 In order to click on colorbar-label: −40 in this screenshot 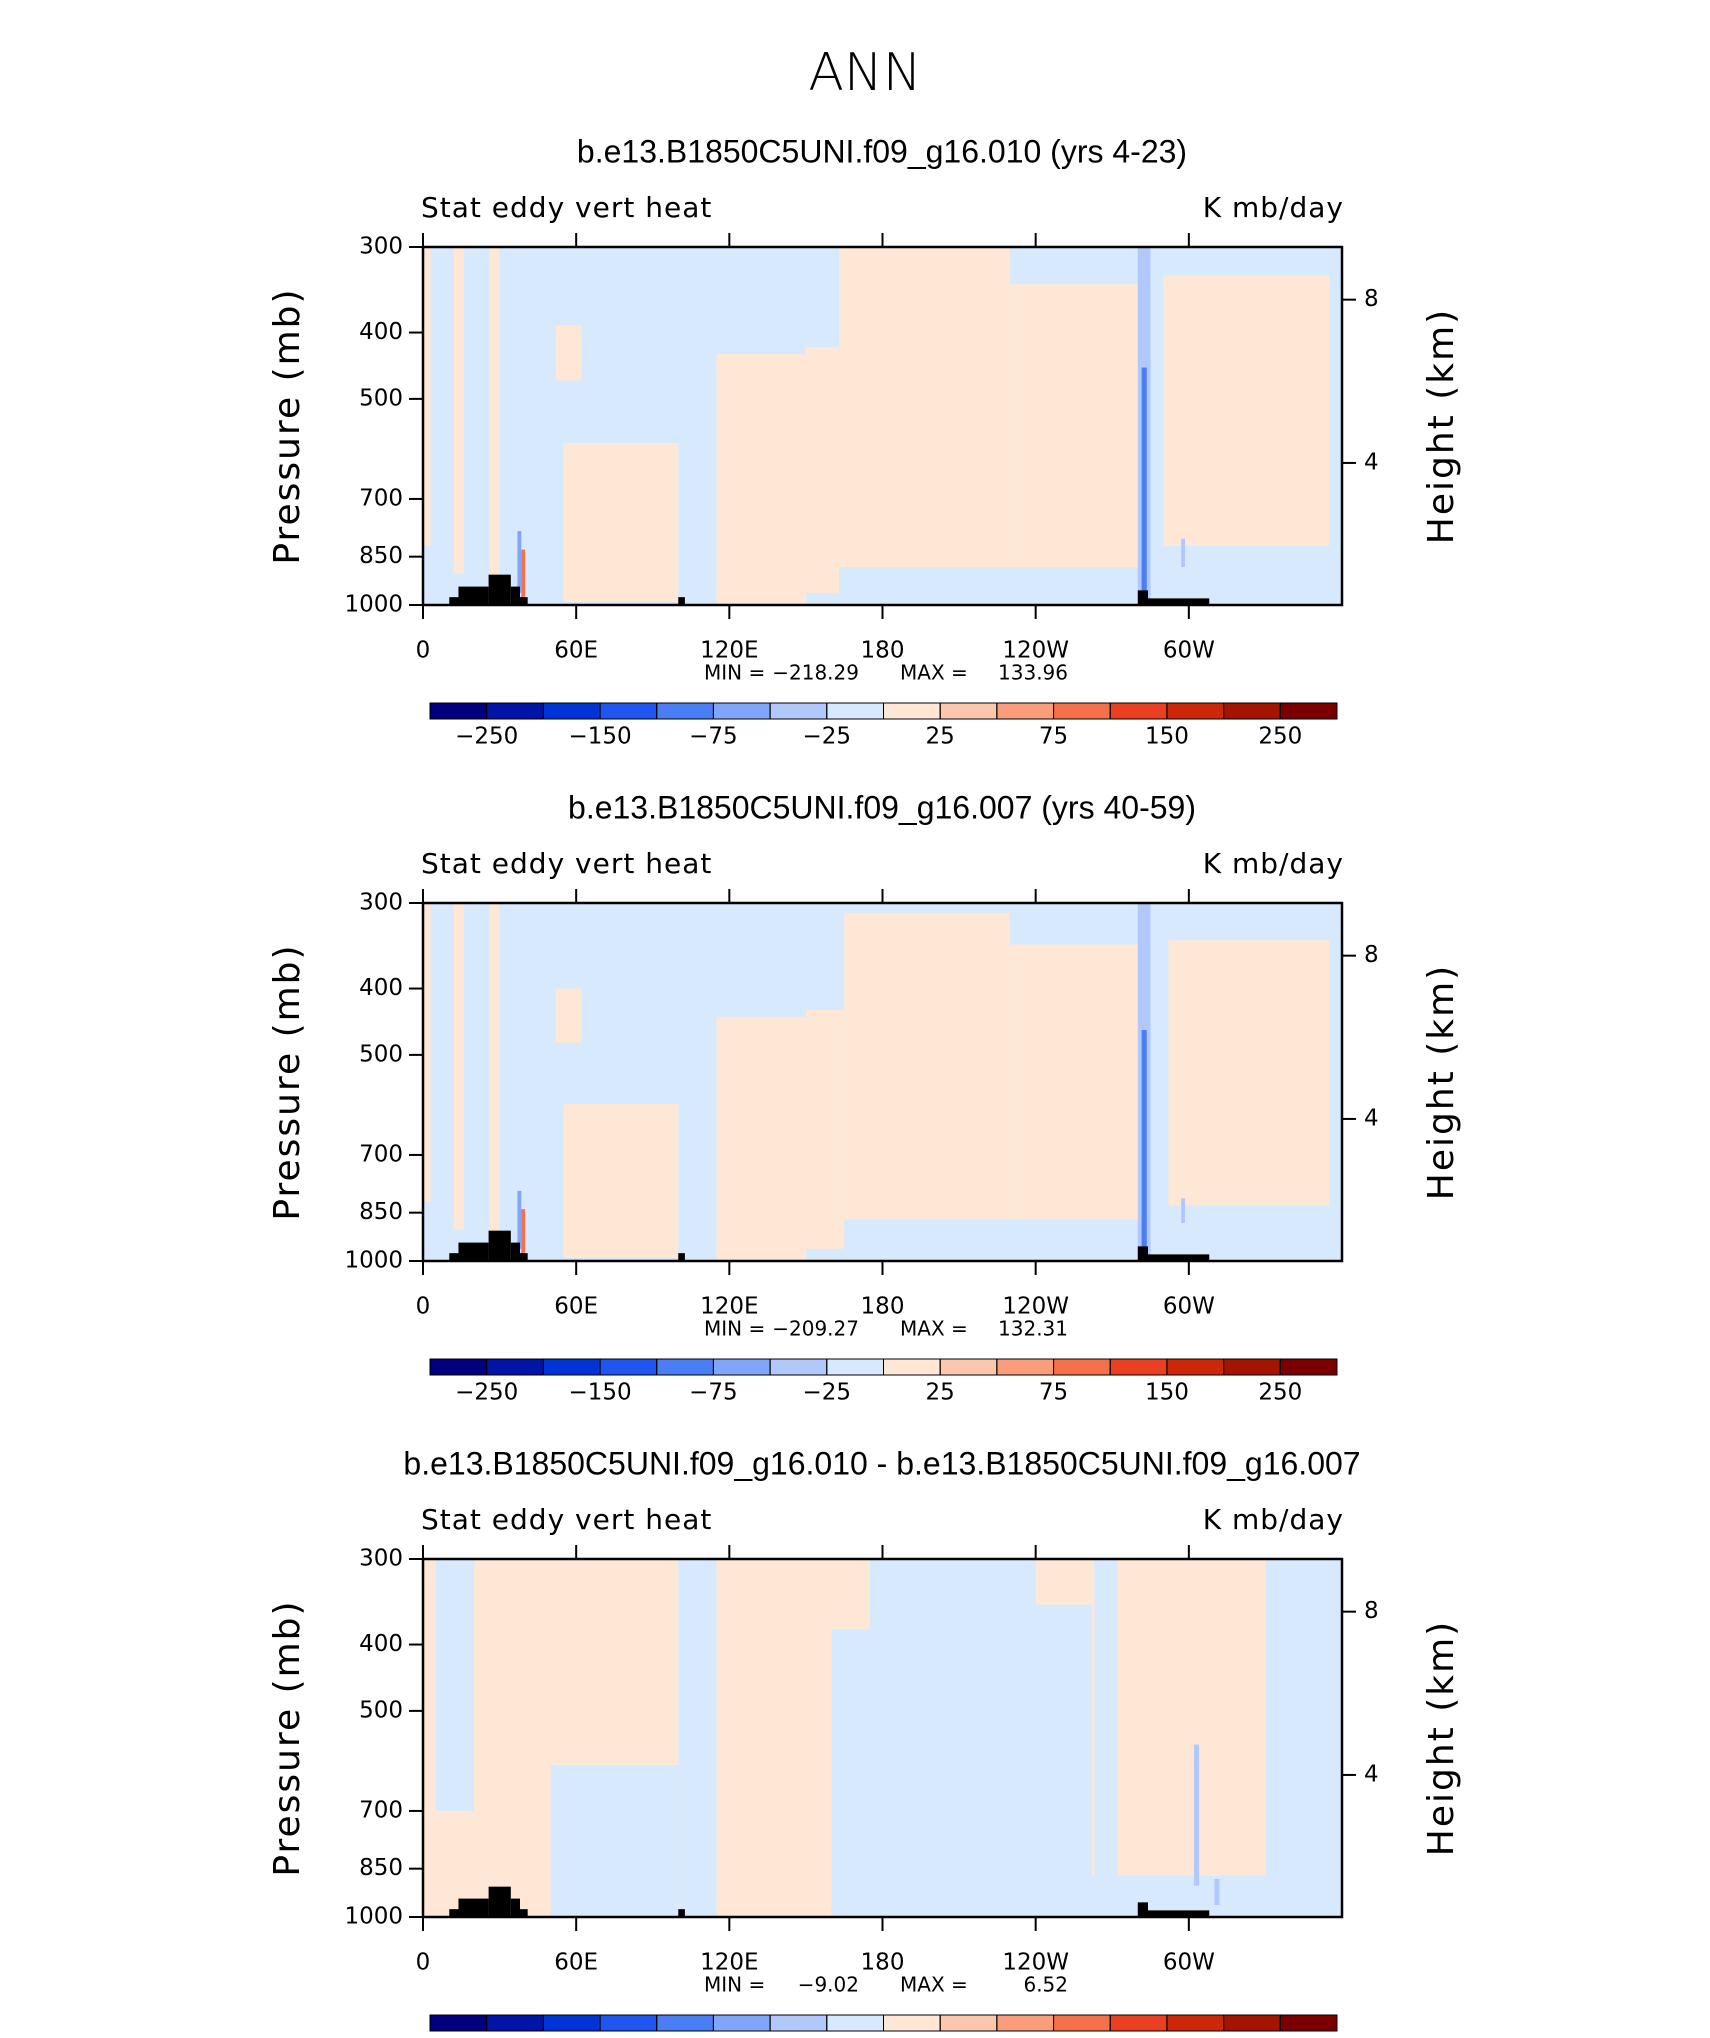, I will do `click(656, 2037)`.